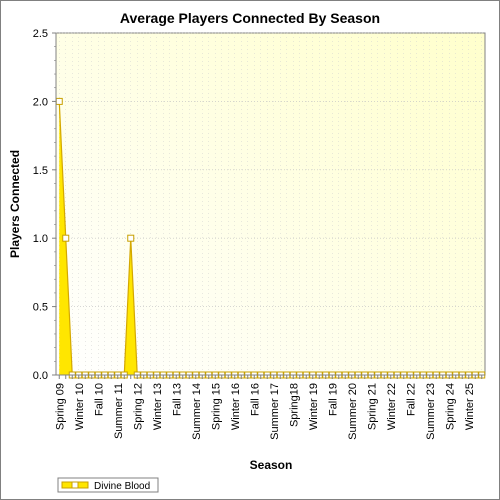 The width and height of the screenshot is (500, 500). Describe the element at coordinates (75, 485) in the screenshot. I see `legend-marker` at that location.